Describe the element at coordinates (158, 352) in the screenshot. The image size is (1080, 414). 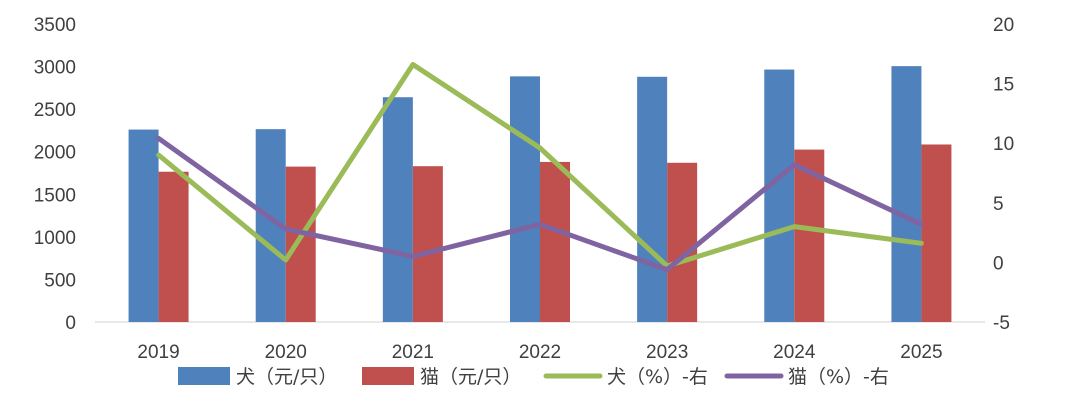
I see `x-tick-label: 2019` at that location.